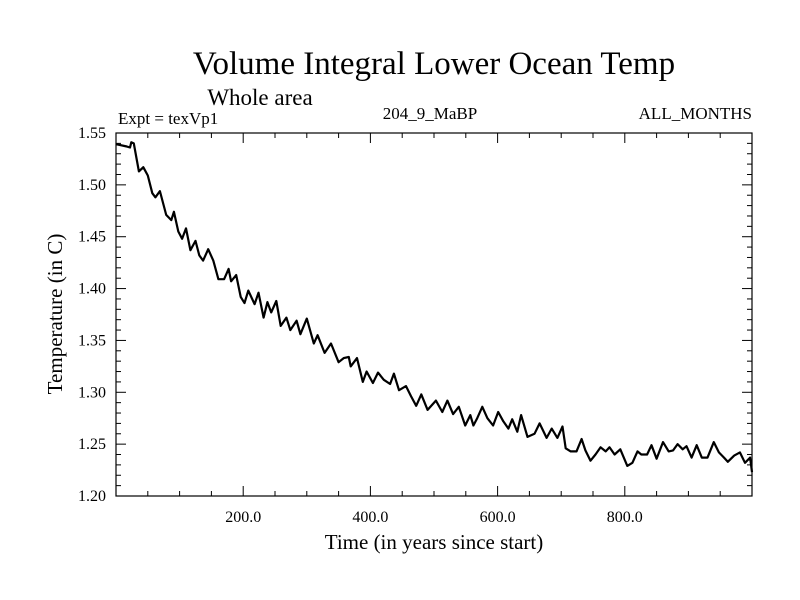 This screenshot has width=800, height=600. I want to click on x-tick-label: 400.0, so click(370, 517).